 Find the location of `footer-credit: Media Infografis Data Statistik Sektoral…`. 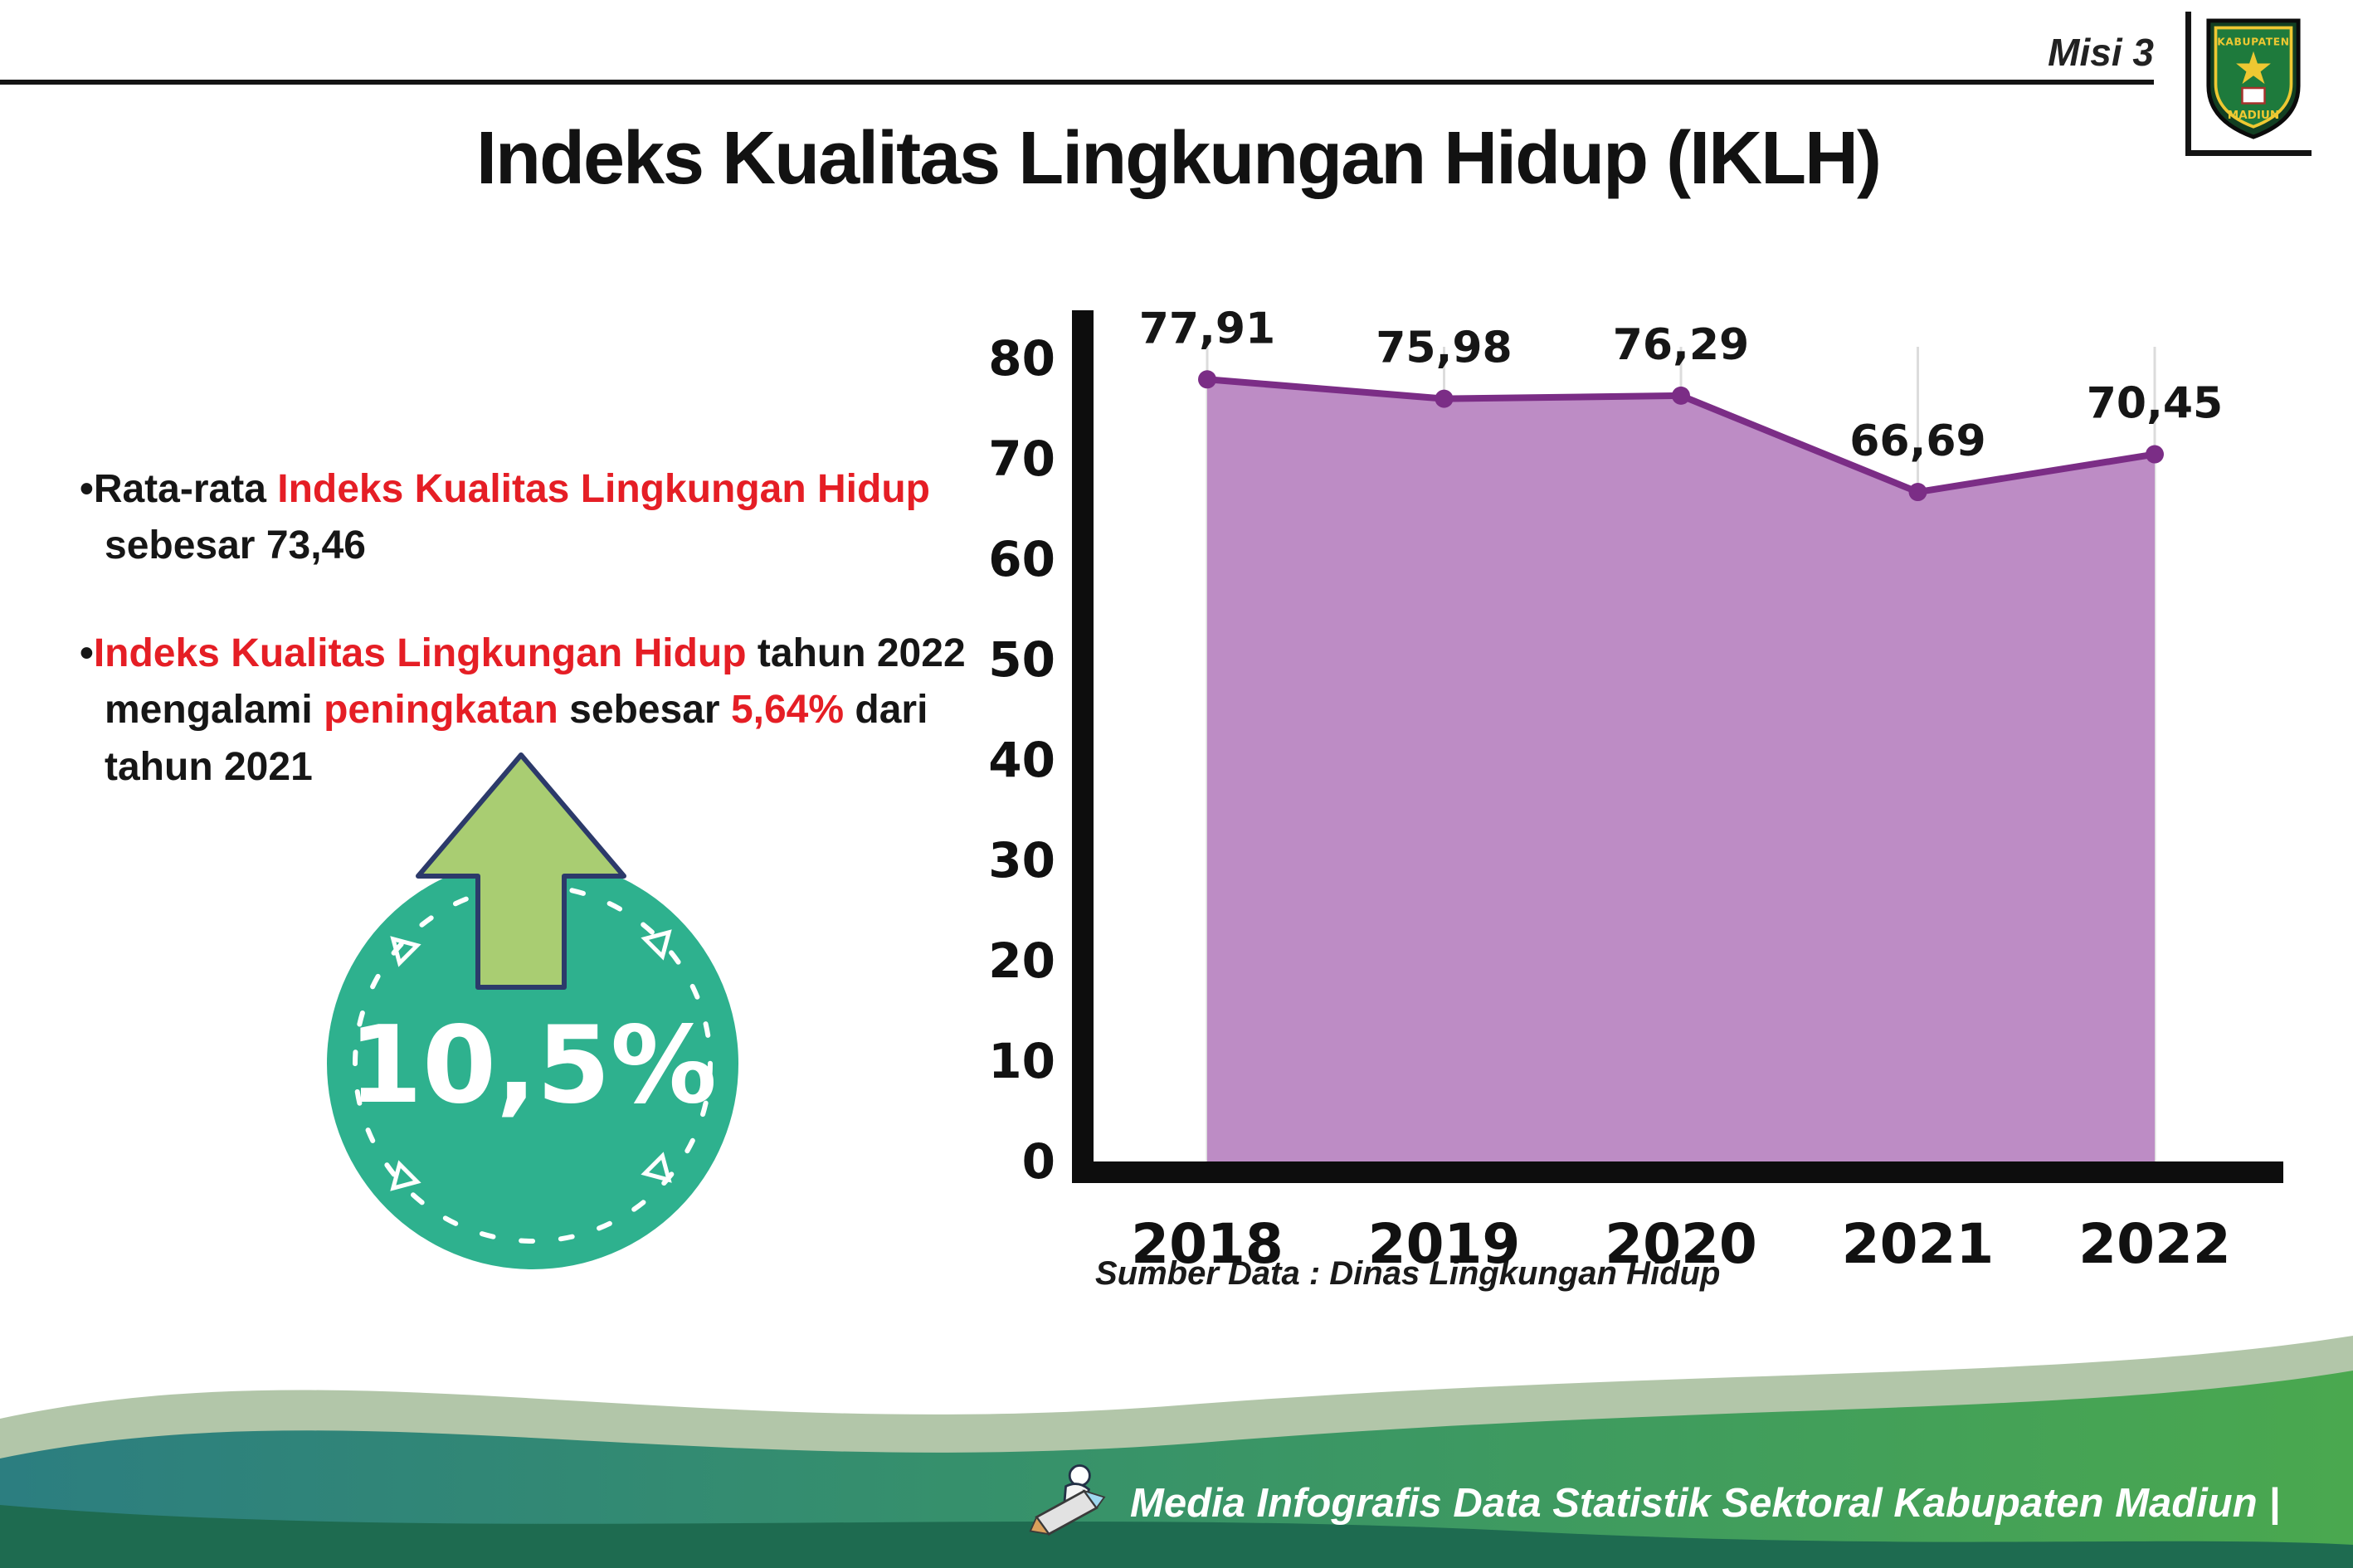

footer-credit: Media Infografis Data Statistik Sektoral… is located at coordinates (1654, 1503).